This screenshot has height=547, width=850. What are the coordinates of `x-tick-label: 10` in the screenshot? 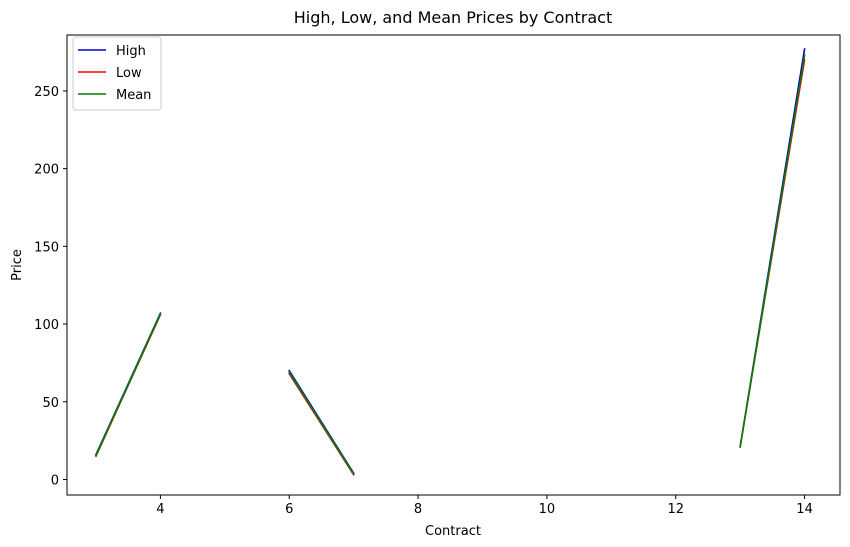 It's located at (547, 509).